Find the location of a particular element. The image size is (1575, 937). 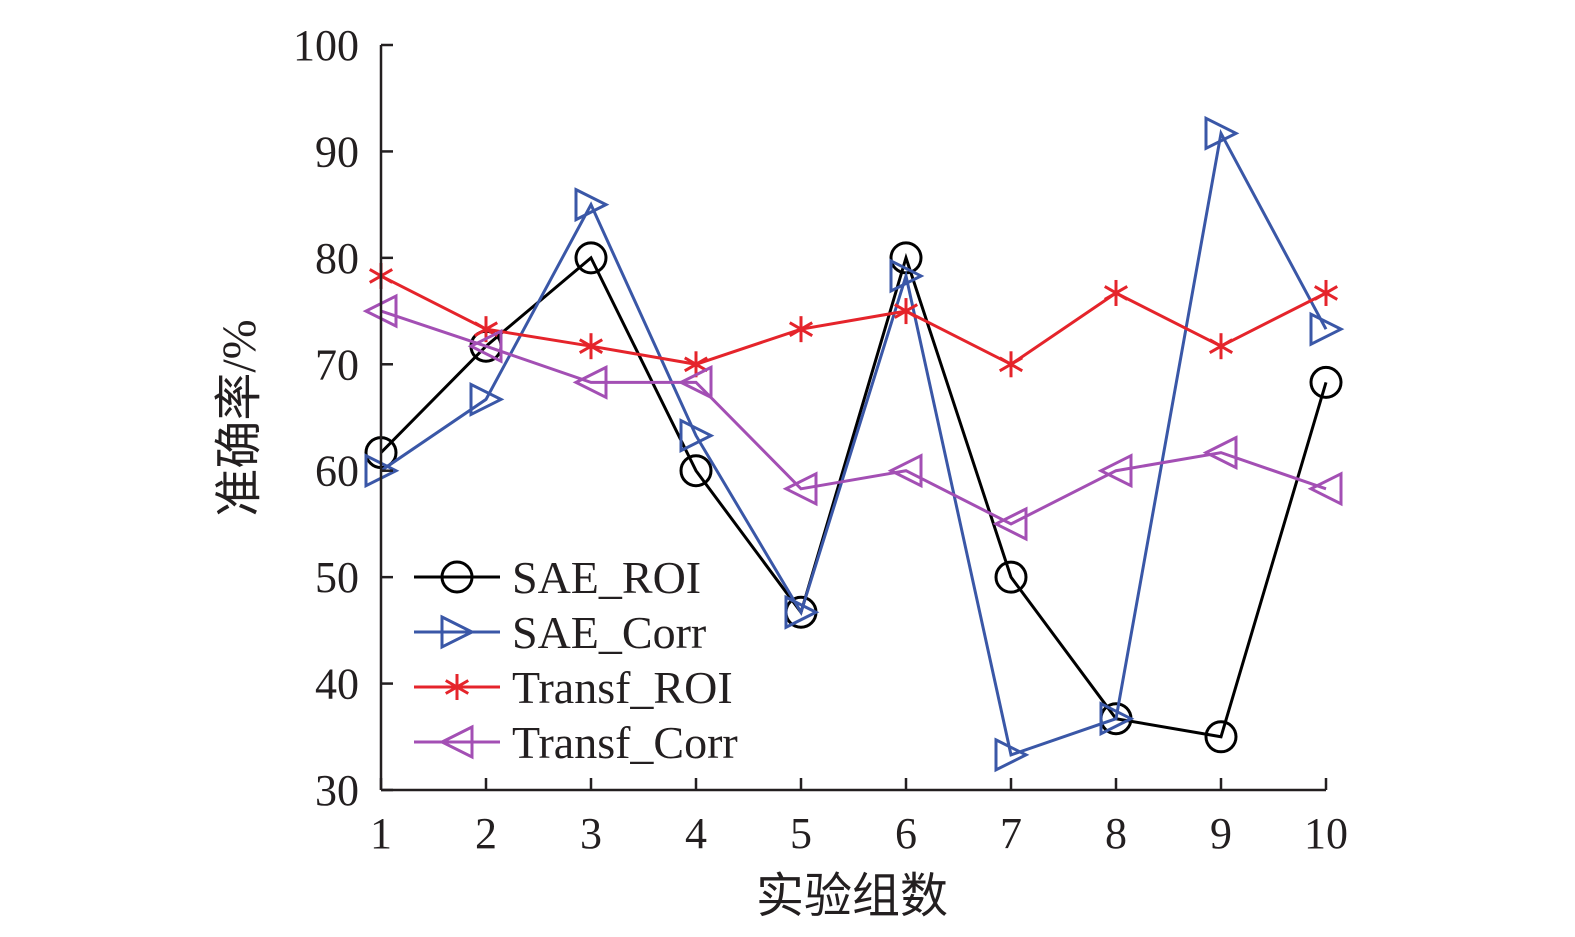

legend-item-sae-corr: SAE_Corr is located at coordinates (560, 632).